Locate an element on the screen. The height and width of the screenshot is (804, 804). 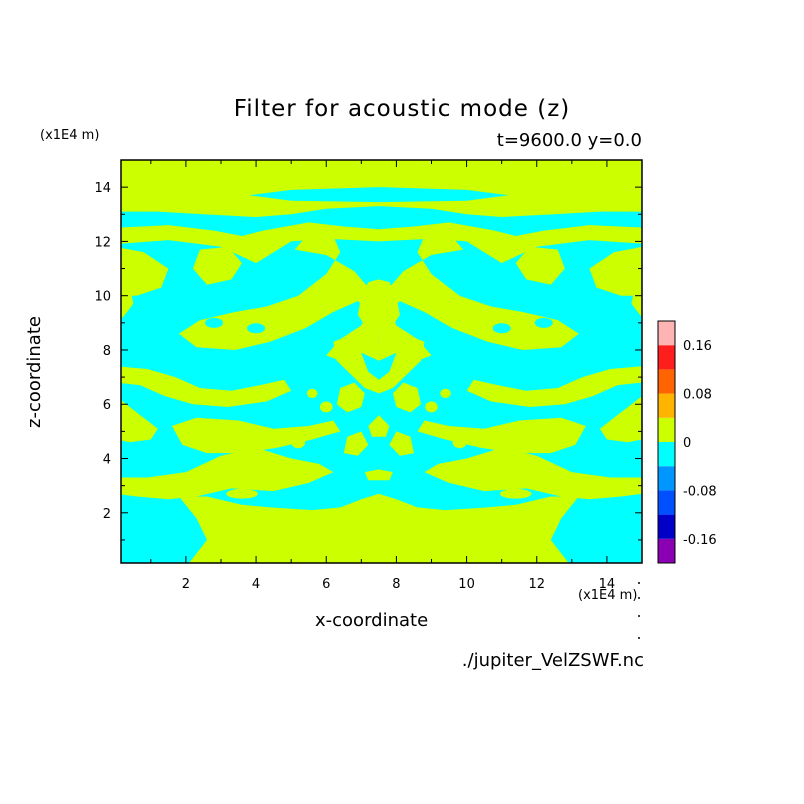
y-tick-label: 10 is located at coordinates (102, 297).